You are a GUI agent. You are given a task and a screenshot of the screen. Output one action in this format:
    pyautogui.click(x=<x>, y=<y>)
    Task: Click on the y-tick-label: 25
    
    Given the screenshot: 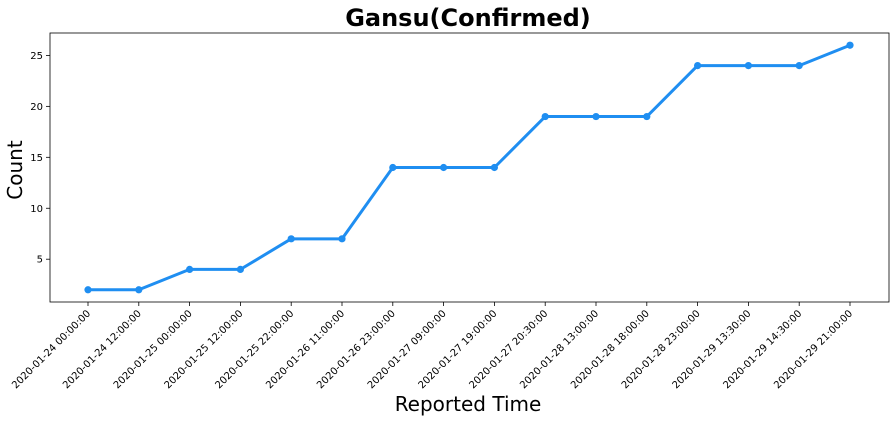 What is the action you would take?
    pyautogui.click(x=36, y=56)
    